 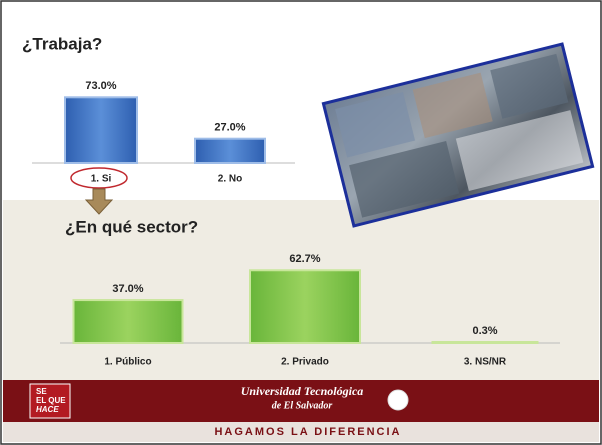 I want to click on value-label: 37.0%, so click(x=127, y=289).